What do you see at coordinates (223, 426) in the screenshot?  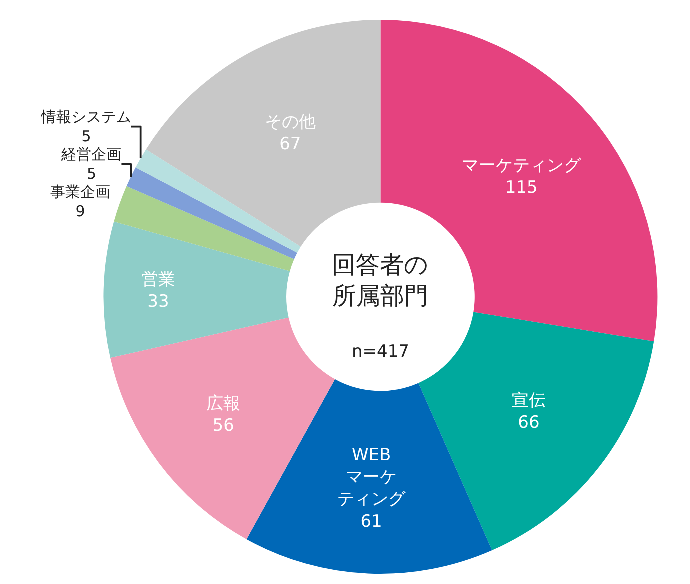 I see `data-label: 56` at bounding box center [223, 426].